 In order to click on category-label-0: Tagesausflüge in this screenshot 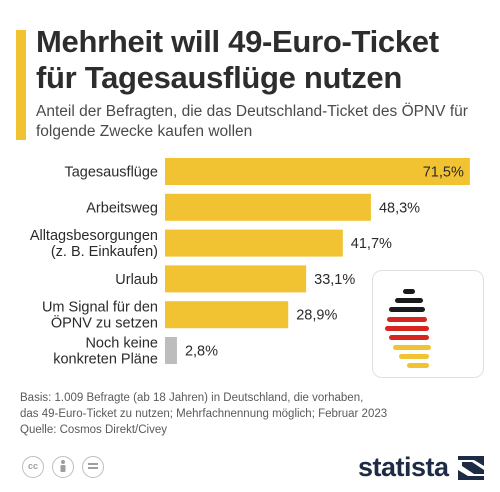, I will do `click(111, 173)`.